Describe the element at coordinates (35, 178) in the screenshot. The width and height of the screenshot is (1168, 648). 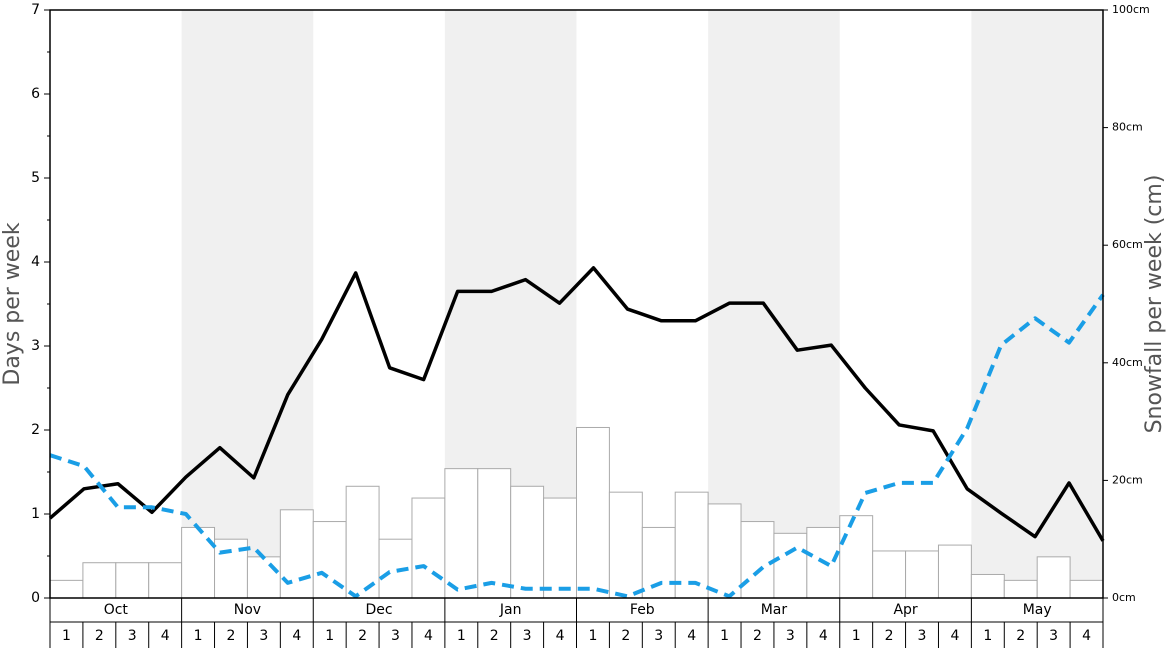
I see `y-tick-label: 5` at that location.